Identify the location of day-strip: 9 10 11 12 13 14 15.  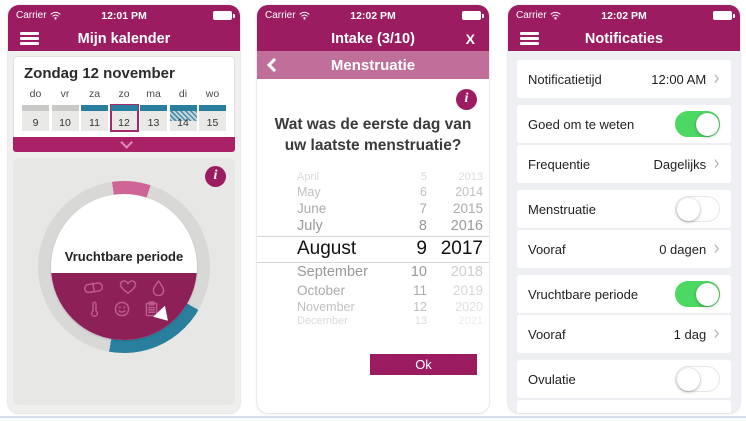
(124, 118).